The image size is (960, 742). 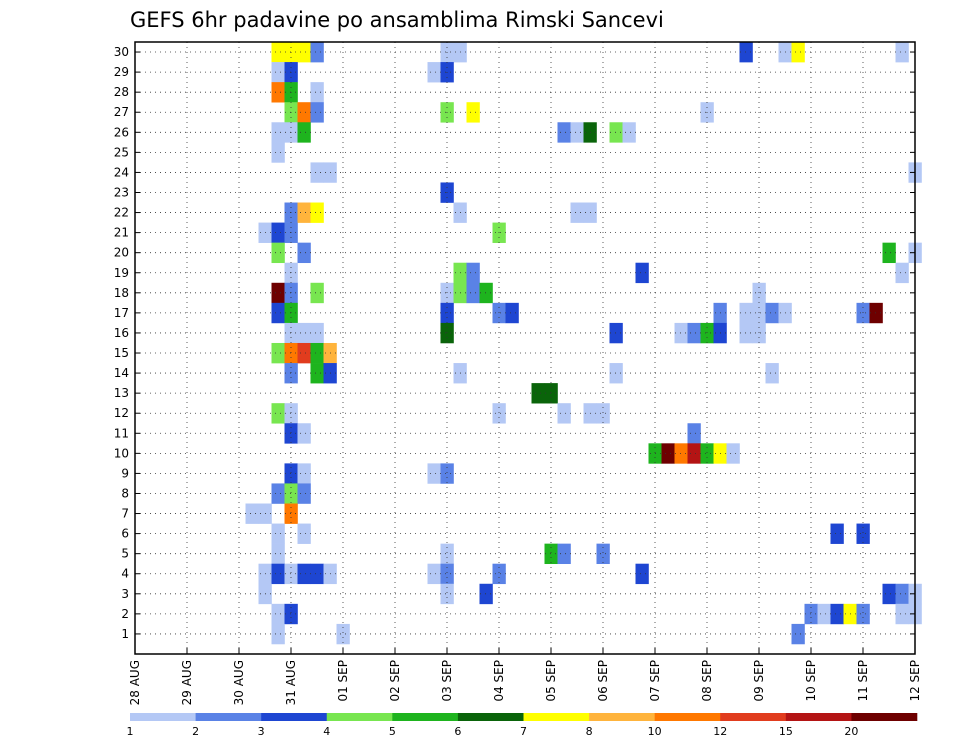 I want to click on y-tick-label: 14, so click(x=121, y=373).